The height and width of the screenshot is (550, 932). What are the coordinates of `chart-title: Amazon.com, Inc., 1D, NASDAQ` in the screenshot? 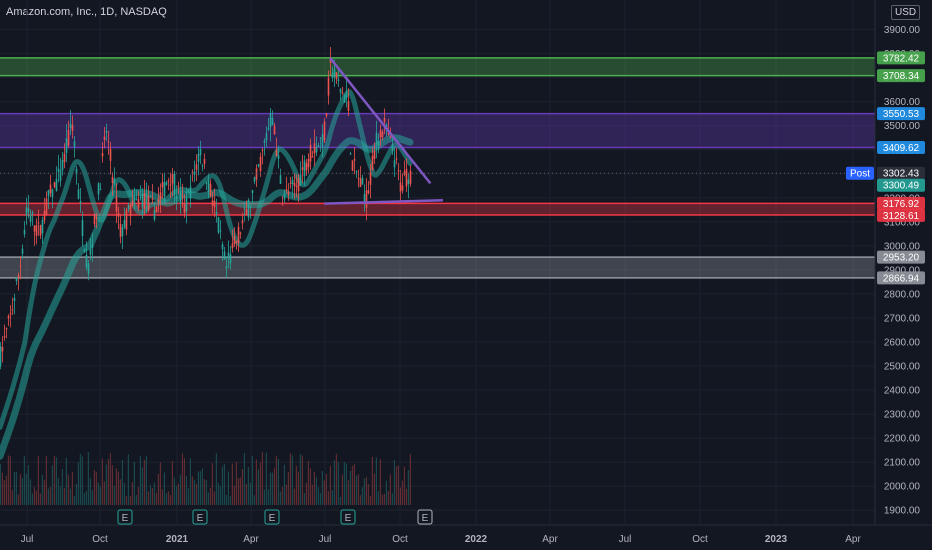 It's located at (86, 12).